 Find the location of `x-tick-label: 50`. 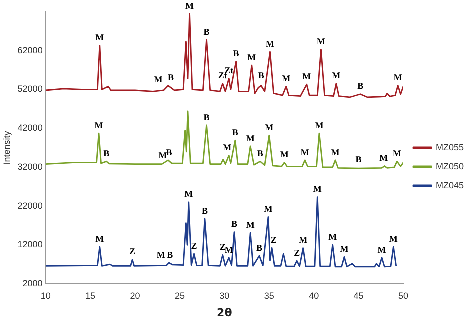

x-tick-label: 50 is located at coordinates (403, 295).